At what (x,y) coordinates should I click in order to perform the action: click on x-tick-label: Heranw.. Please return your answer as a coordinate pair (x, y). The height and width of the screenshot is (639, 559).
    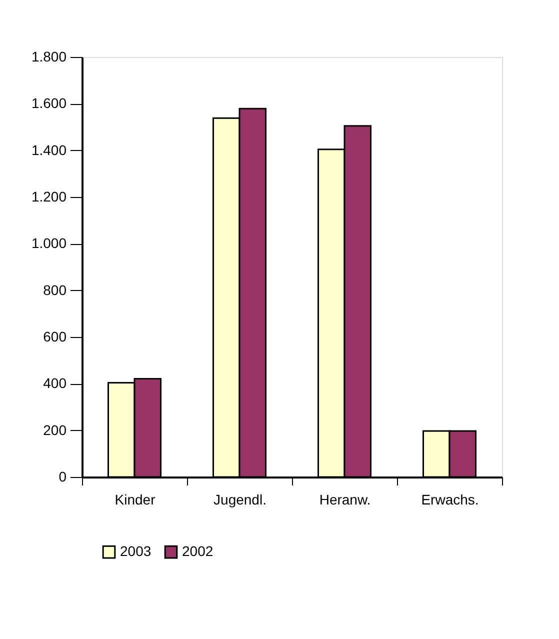
    Looking at the image, I should click on (345, 500).